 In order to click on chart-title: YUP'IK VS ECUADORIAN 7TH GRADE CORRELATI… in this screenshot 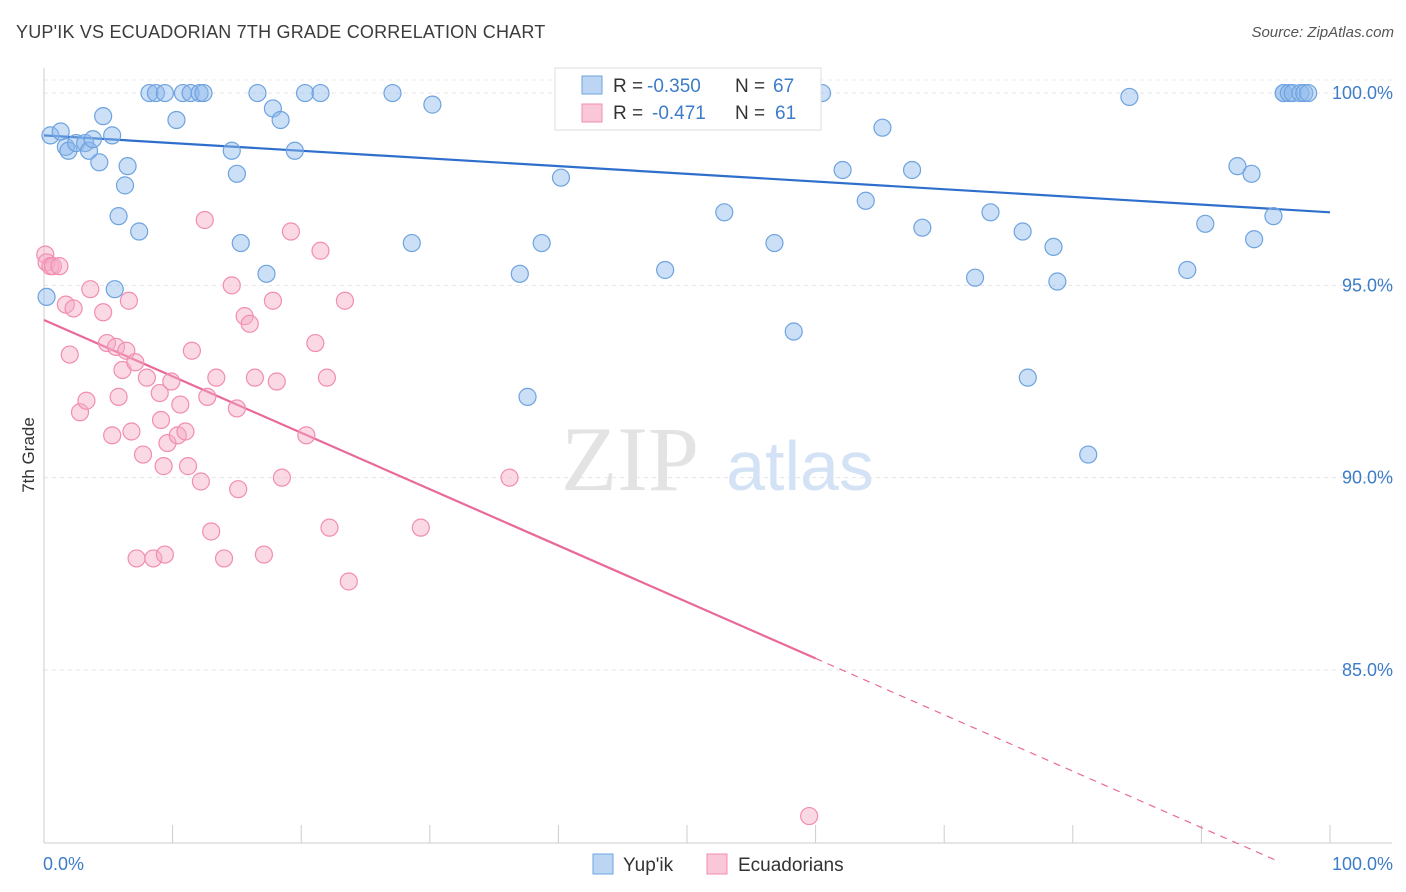, I will do `click(281, 32)`.